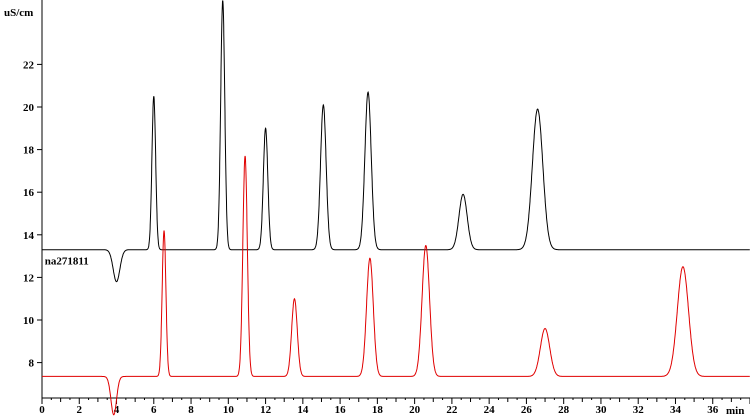 The image size is (750, 418). Describe the element at coordinates (527, 410) in the screenshot. I see `x-tick-label: 26` at that location.